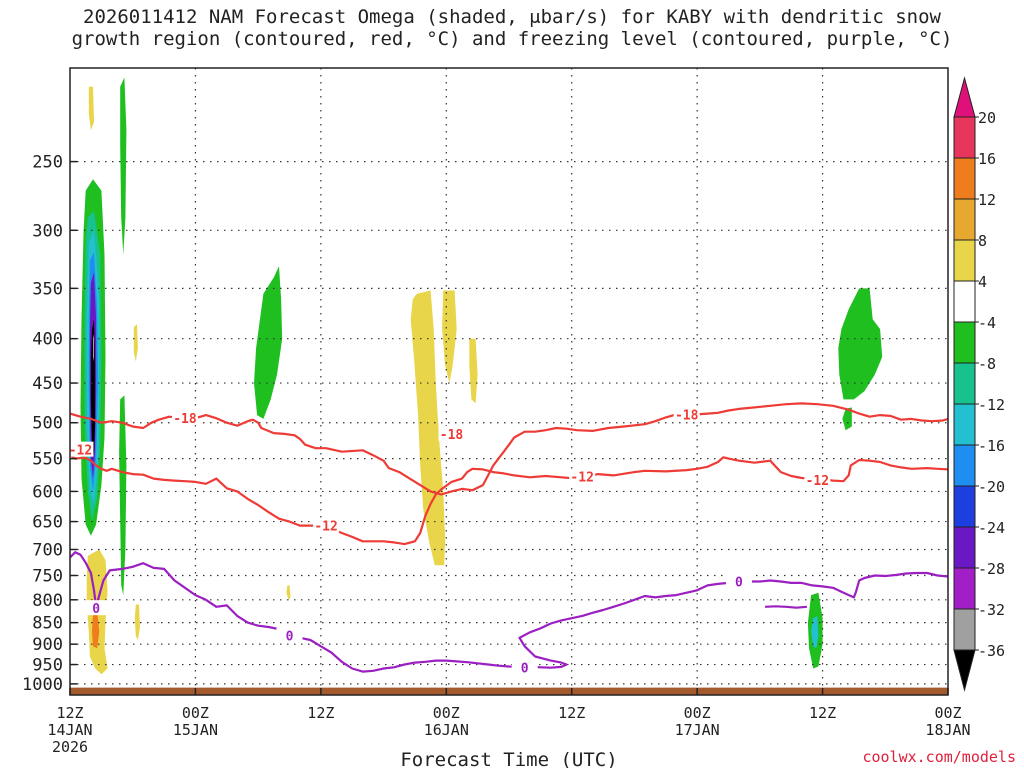  I want to click on y-tick-label: 350, so click(47, 289).